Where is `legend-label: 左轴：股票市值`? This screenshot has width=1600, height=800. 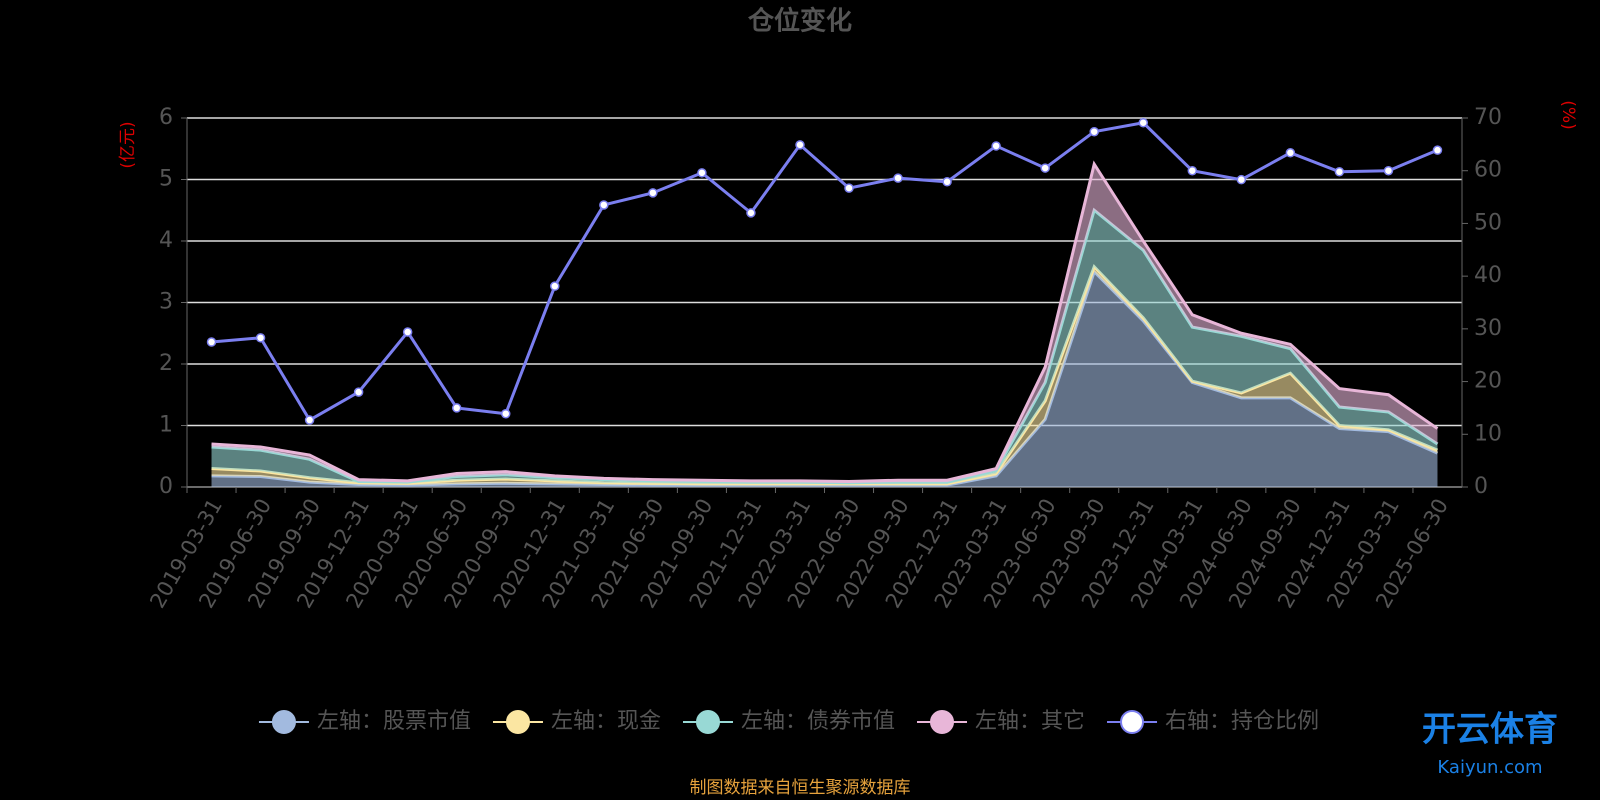
legend-label: 左轴：股票市值 is located at coordinates (394, 721).